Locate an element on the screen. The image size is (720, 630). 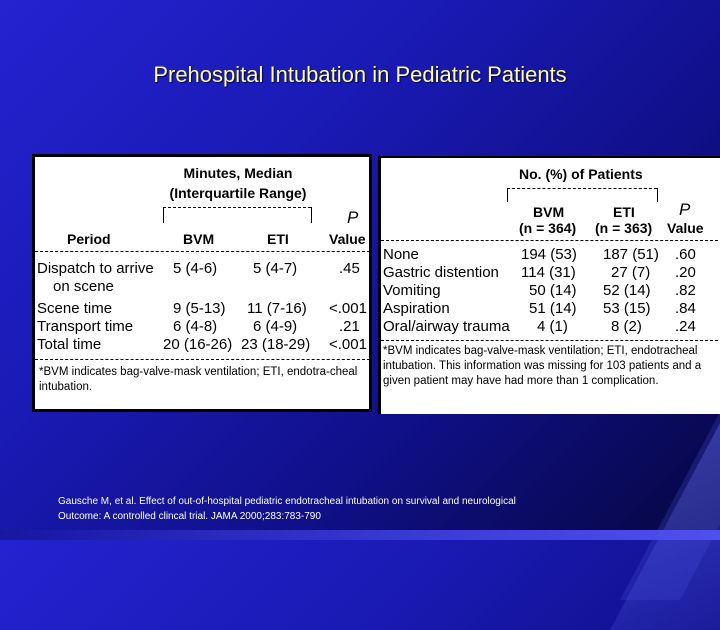
col-header-period: Period is located at coordinates (89, 239).